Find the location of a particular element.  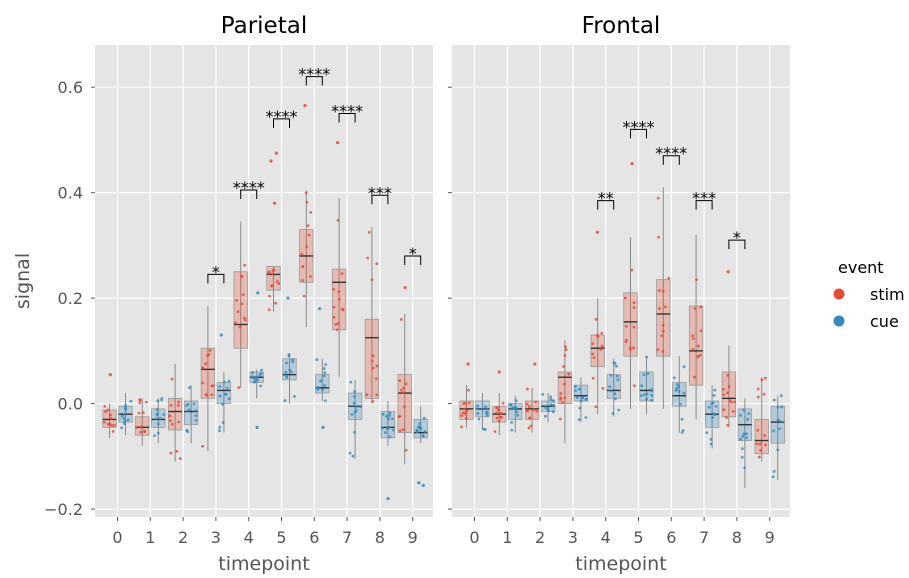

legend: event stim cue is located at coordinates (869, 294).